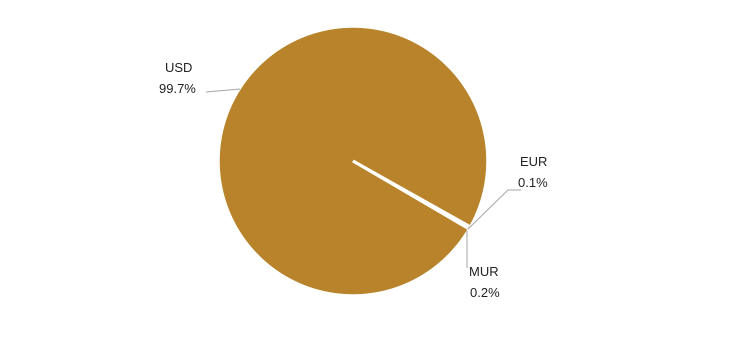 This screenshot has width=733, height=338. I want to click on leader-line-usd, so click(223, 90).